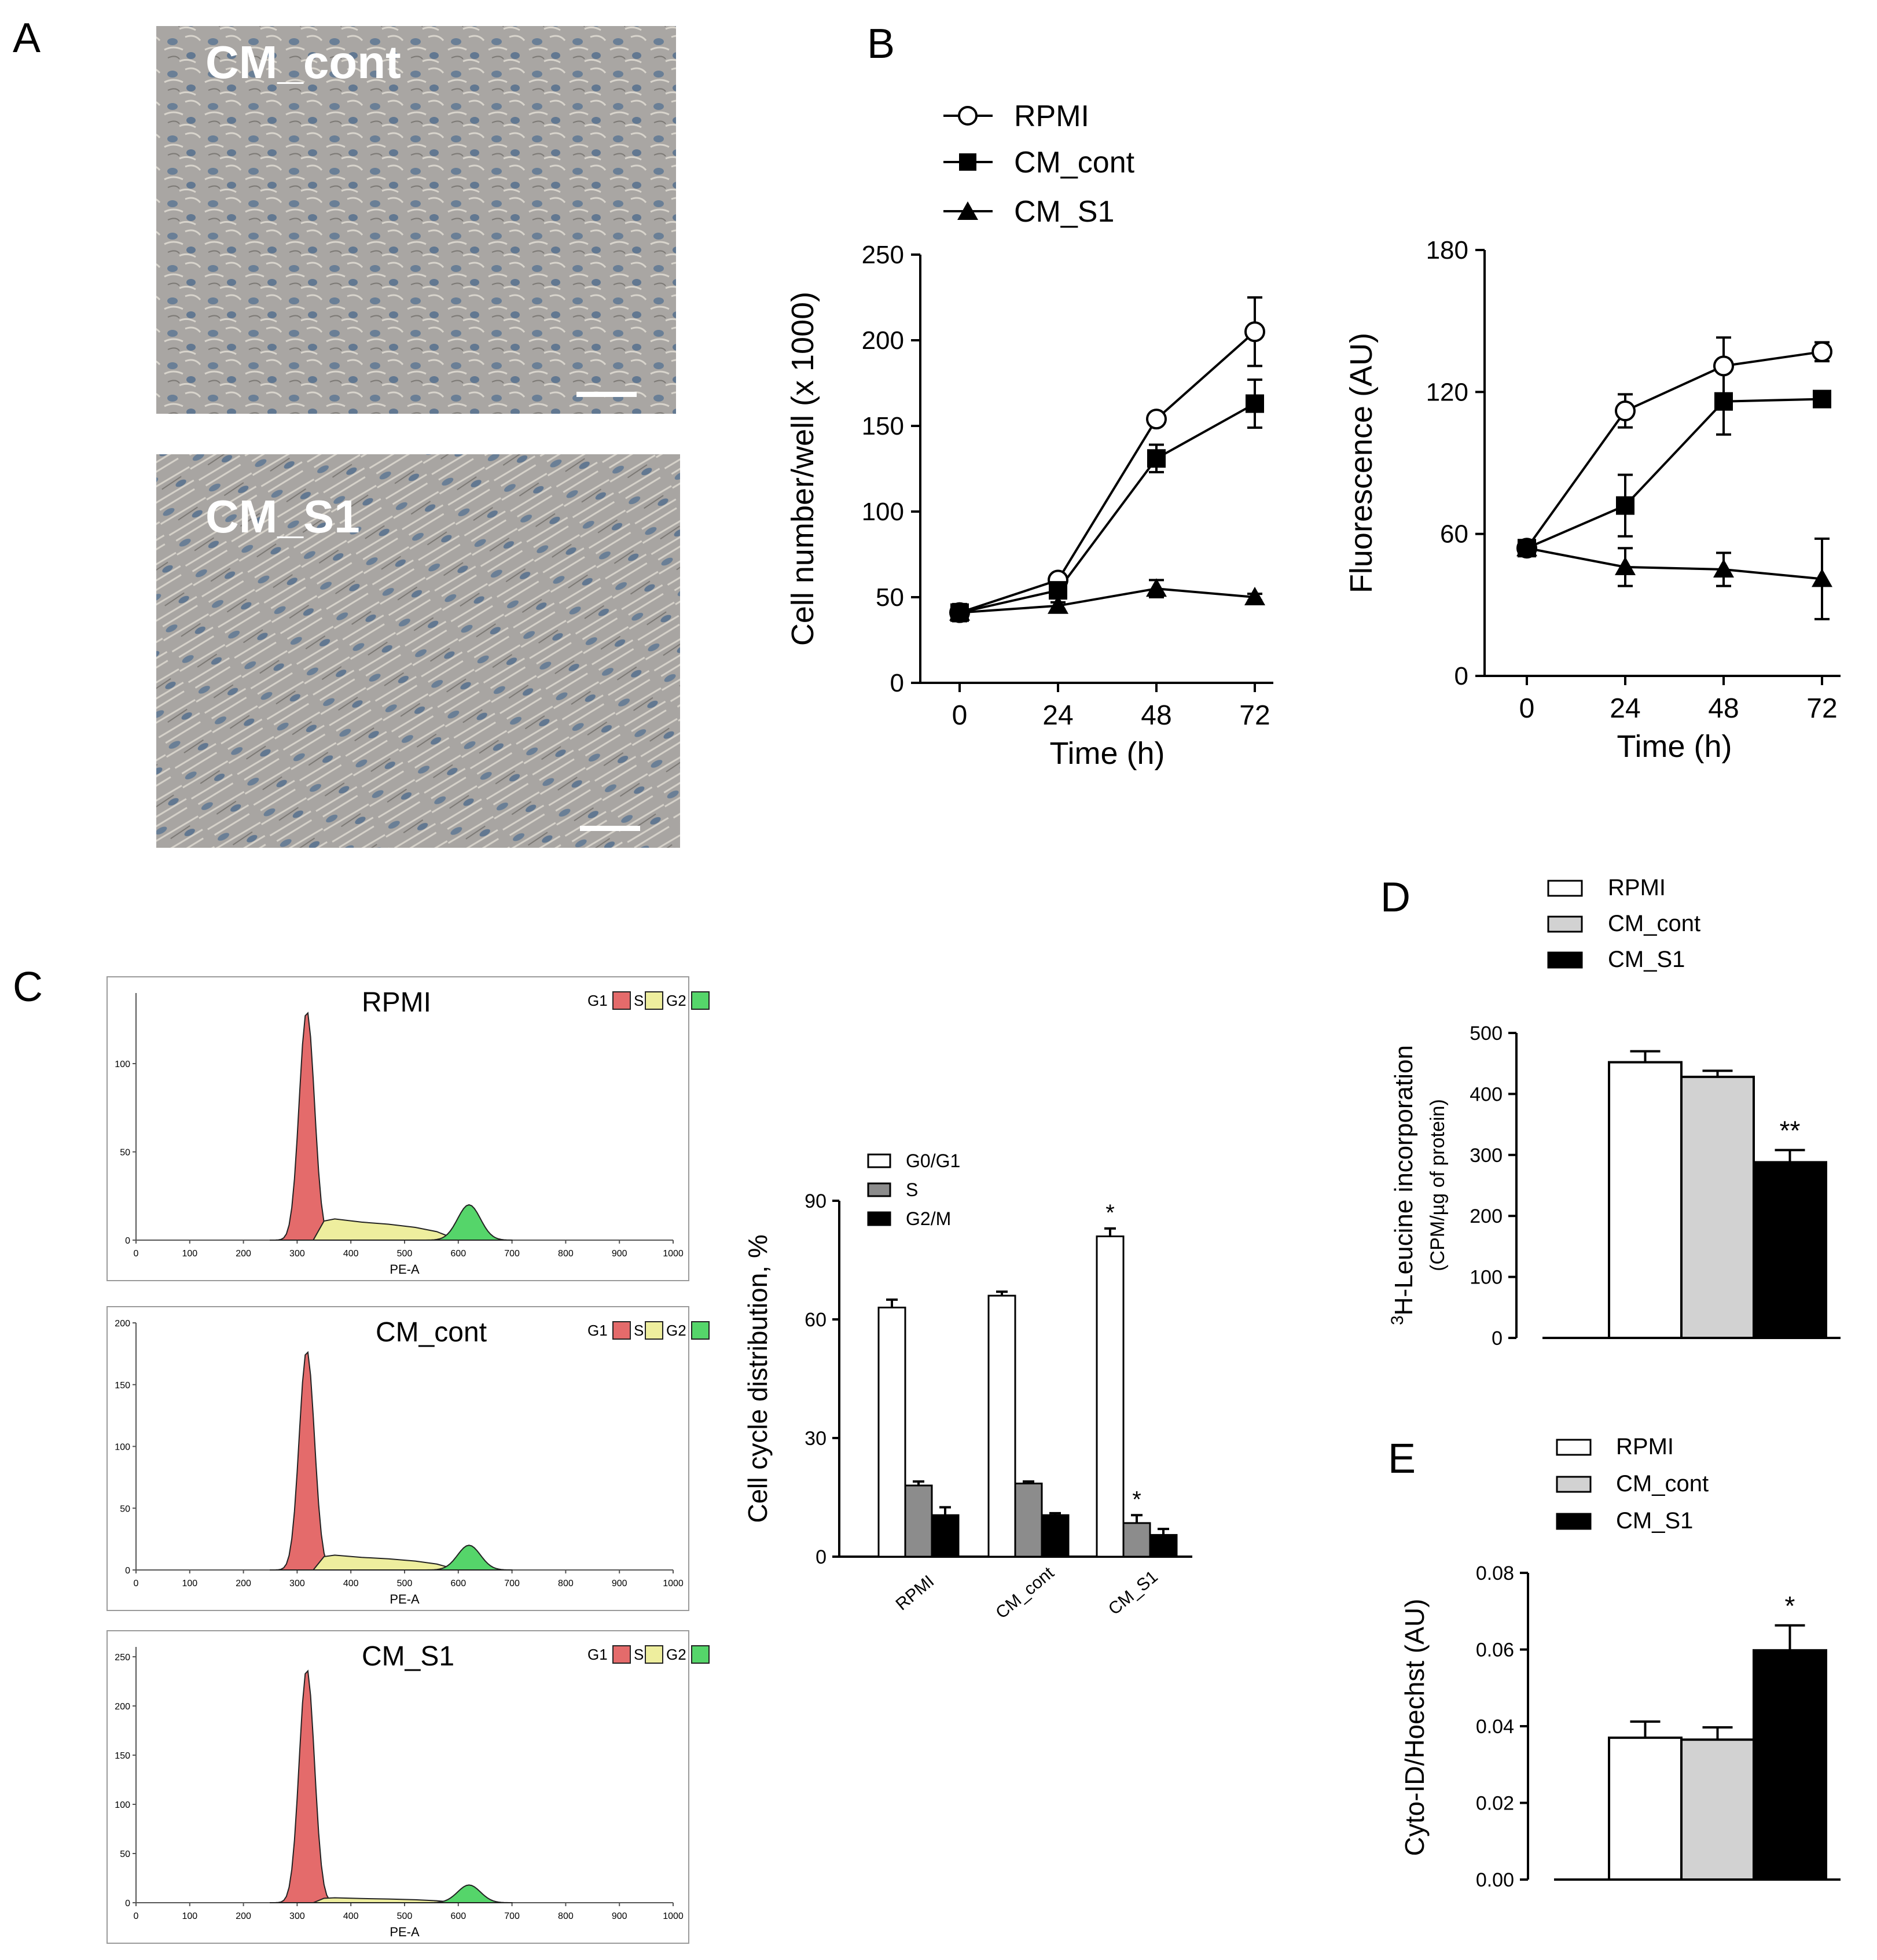 This screenshot has height=1960, width=1877. I want to click on y-axis-label: Cell cycle distribution, %, so click(758, 1378).